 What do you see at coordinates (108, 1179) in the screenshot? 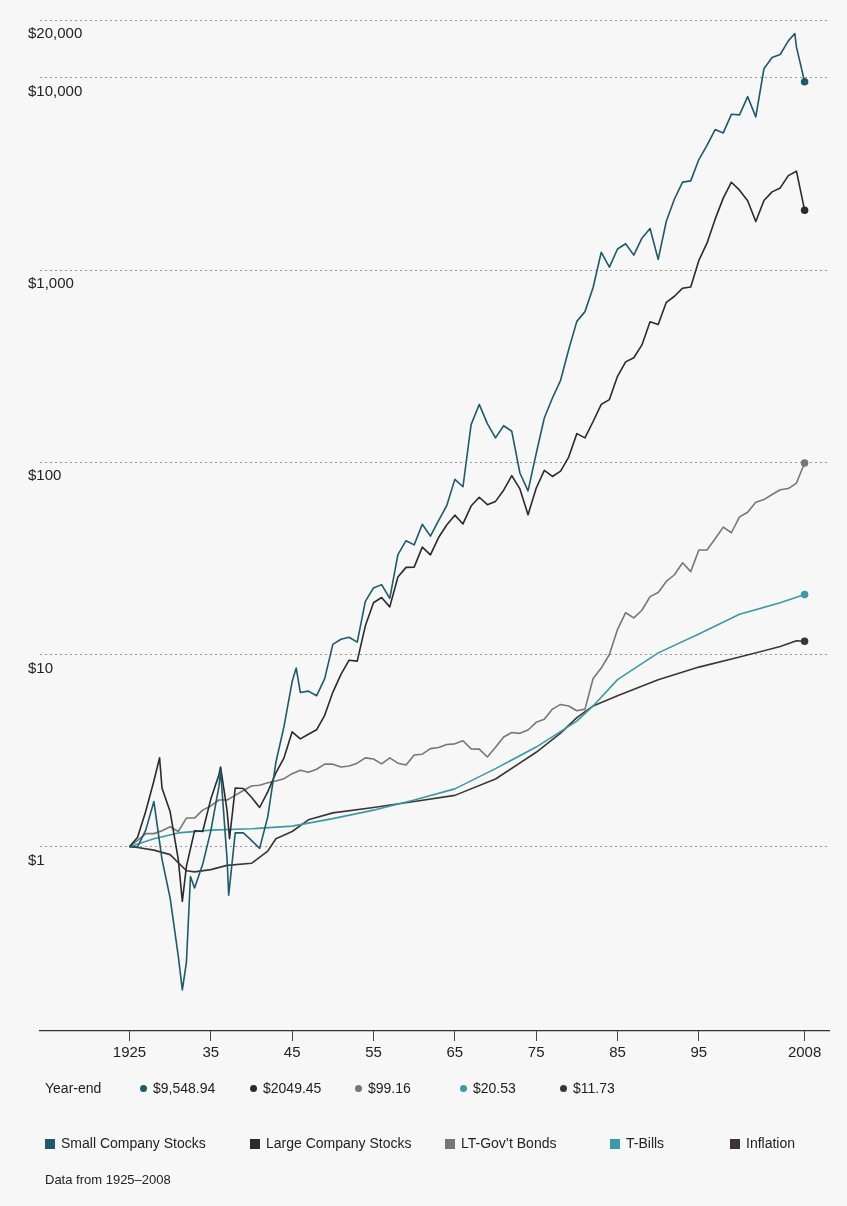
I see `text: Data from 1925–2008` at bounding box center [108, 1179].